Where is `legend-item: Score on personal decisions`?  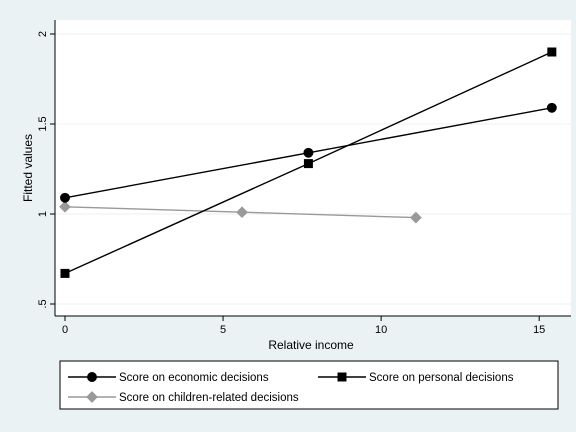 legend-item: Score on personal decisions is located at coordinates (416, 378).